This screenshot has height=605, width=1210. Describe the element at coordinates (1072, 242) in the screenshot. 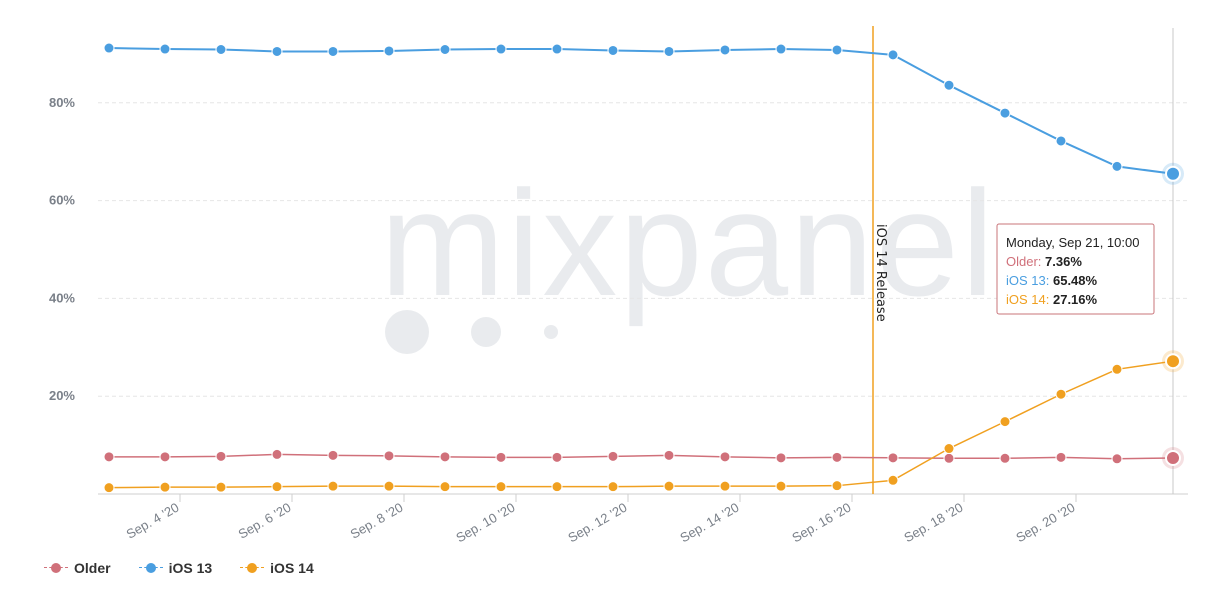

I see `tooltip-title: Monday, Sep 21, 10:00` at that location.